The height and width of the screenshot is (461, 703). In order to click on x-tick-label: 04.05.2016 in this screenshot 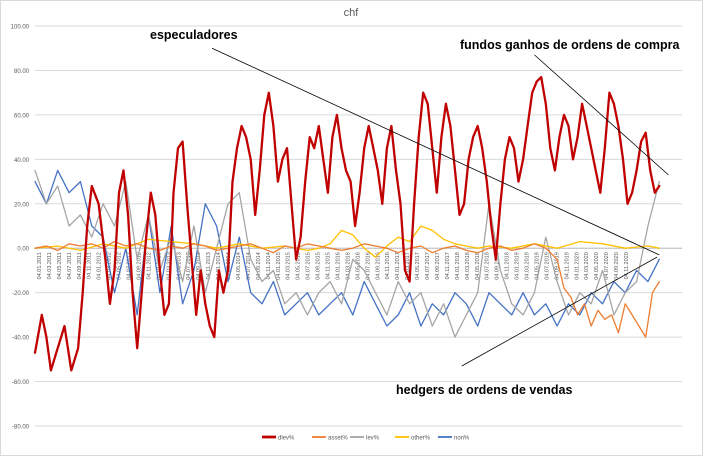, I will do `click(358, 266)`.